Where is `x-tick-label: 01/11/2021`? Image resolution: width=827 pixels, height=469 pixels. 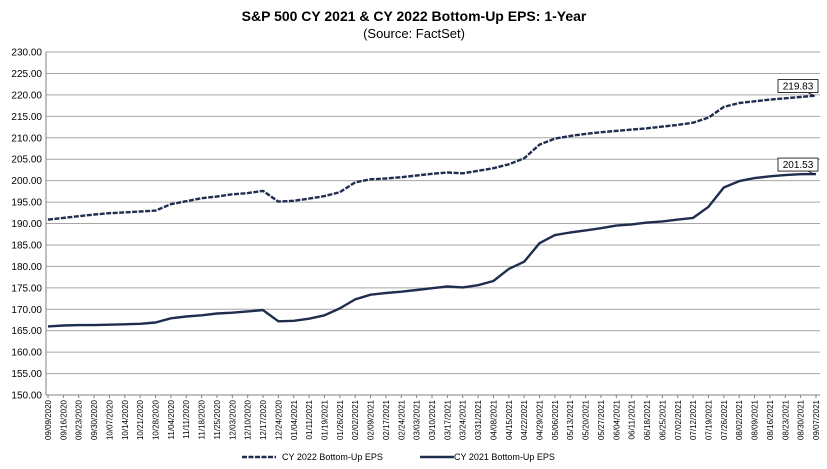
x-tick-label: 01/11/2021 is located at coordinates (309, 419).